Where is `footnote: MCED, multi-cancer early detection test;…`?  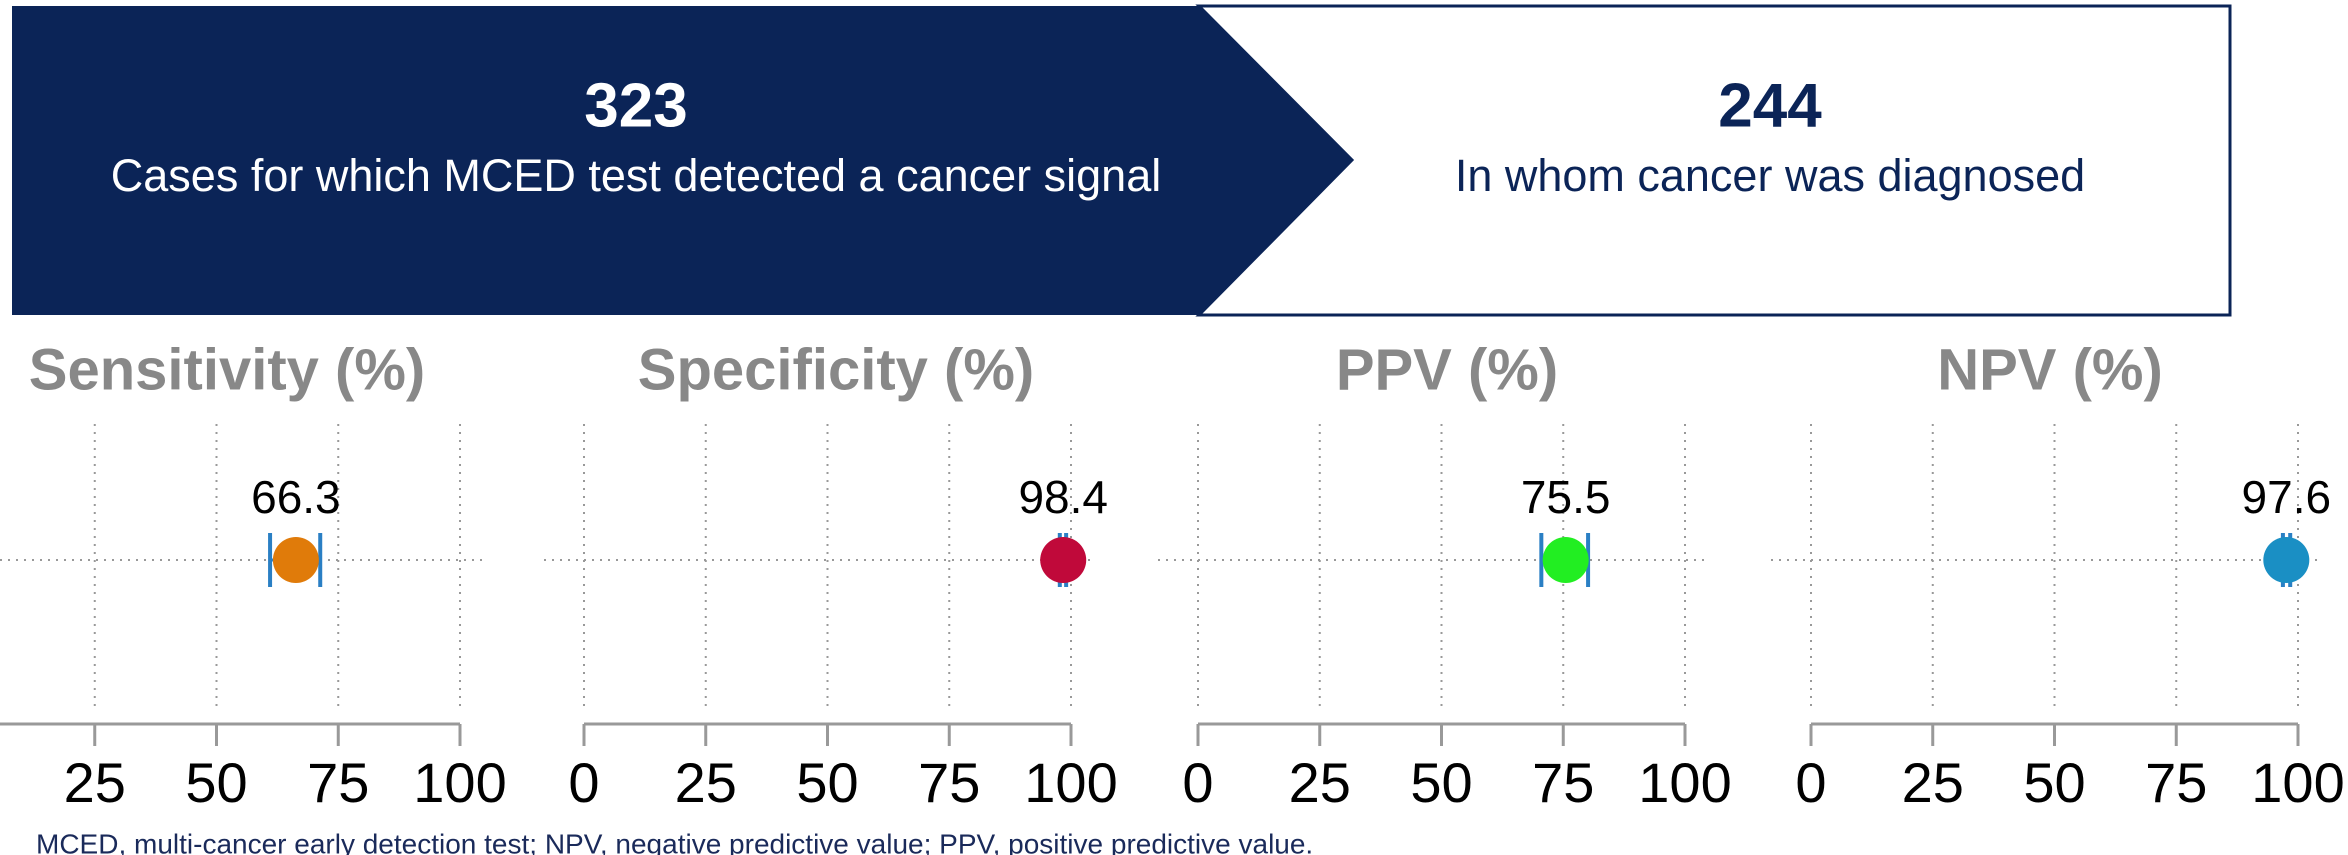 footnote: MCED, multi-cancer early detection test;… is located at coordinates (674, 841).